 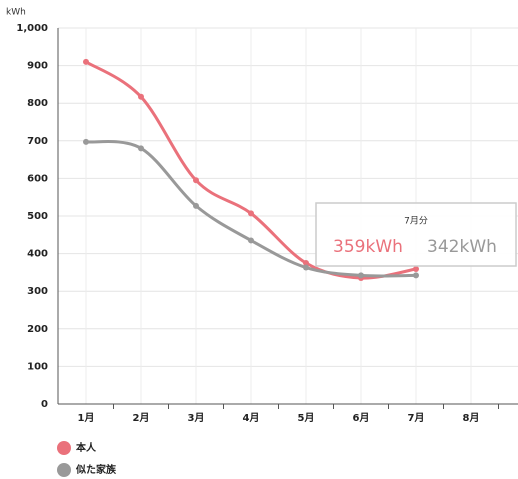 I want to click on x-tick-label: 1月, so click(x=86, y=418).